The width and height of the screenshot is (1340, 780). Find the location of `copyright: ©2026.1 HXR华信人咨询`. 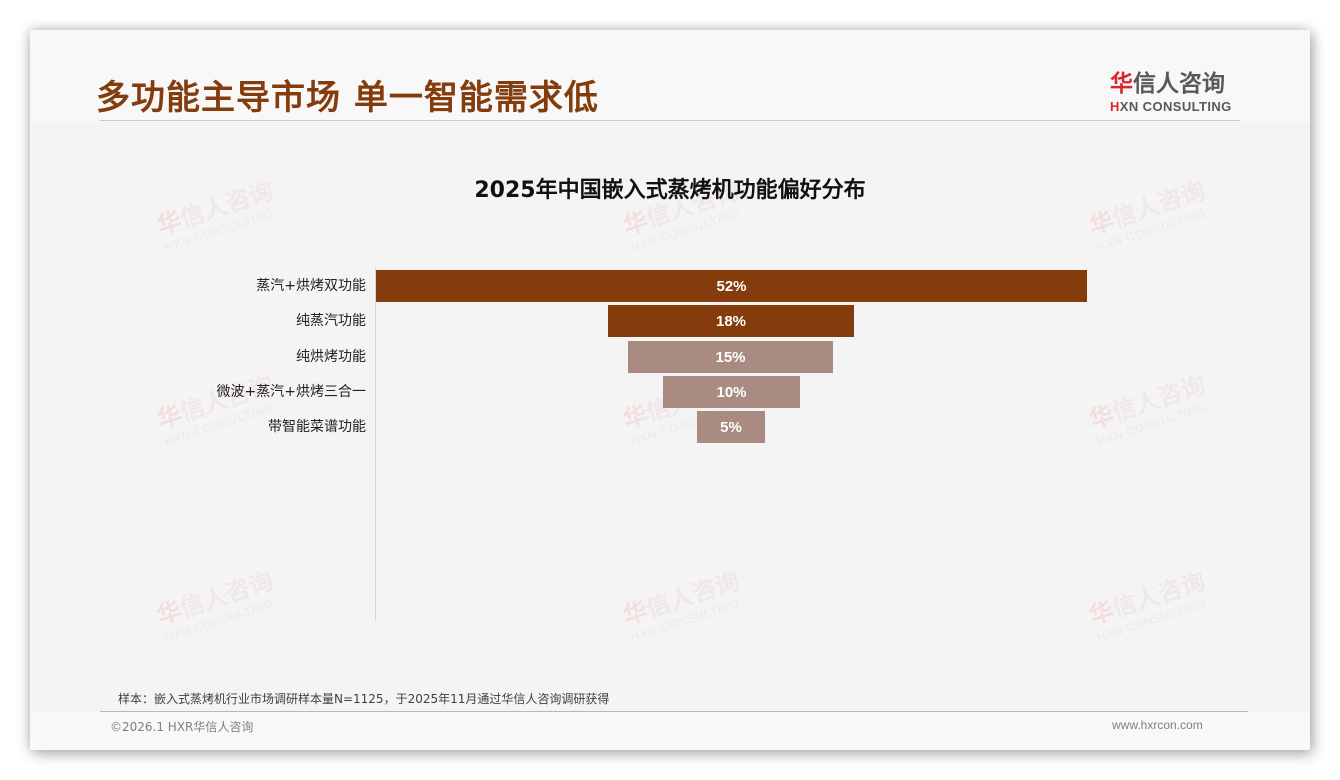

copyright: ©2026.1 HXR华信人咨询 is located at coordinates (182, 727).